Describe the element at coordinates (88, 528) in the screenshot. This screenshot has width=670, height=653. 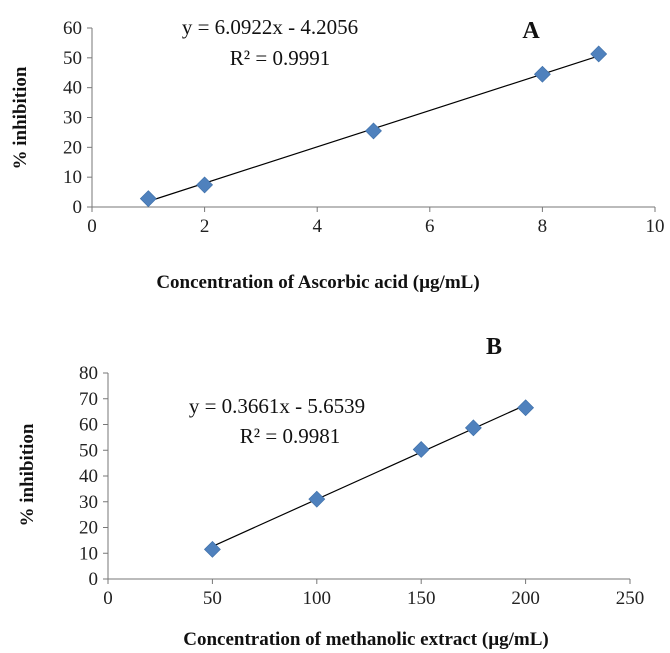
I see `panel-b-y-tick-label: 20` at that location.